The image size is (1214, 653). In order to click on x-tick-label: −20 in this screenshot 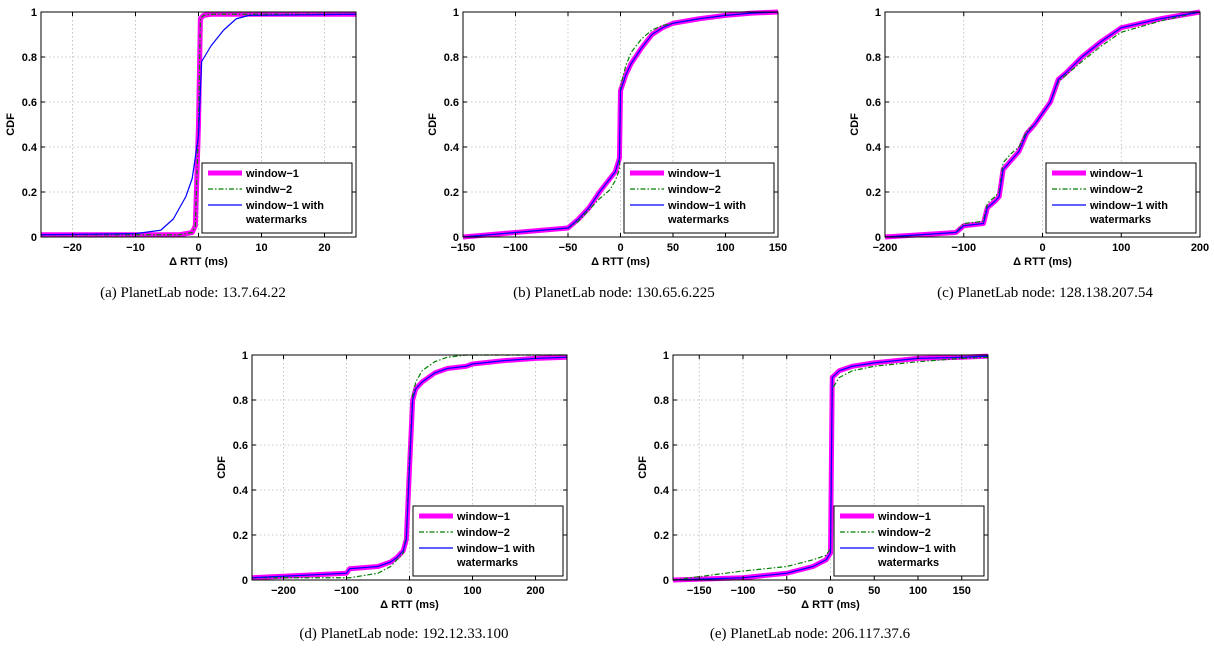, I will do `click(72, 248)`.